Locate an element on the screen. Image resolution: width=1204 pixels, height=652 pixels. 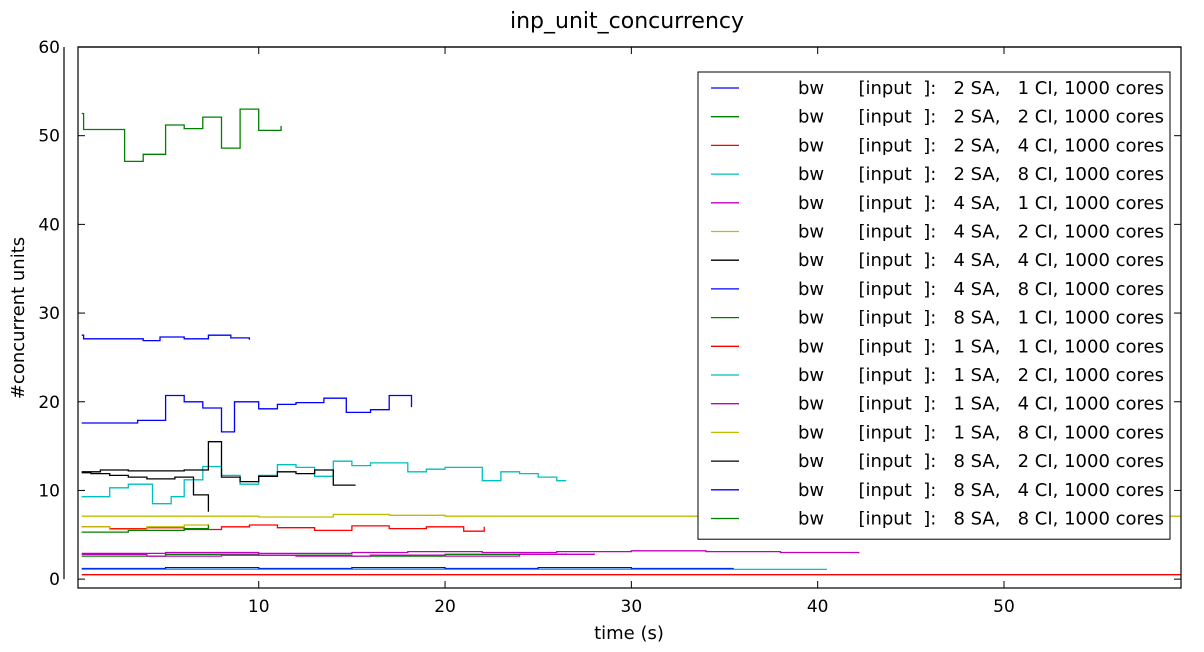
x-tick-label: 50 is located at coordinates (1004, 607).